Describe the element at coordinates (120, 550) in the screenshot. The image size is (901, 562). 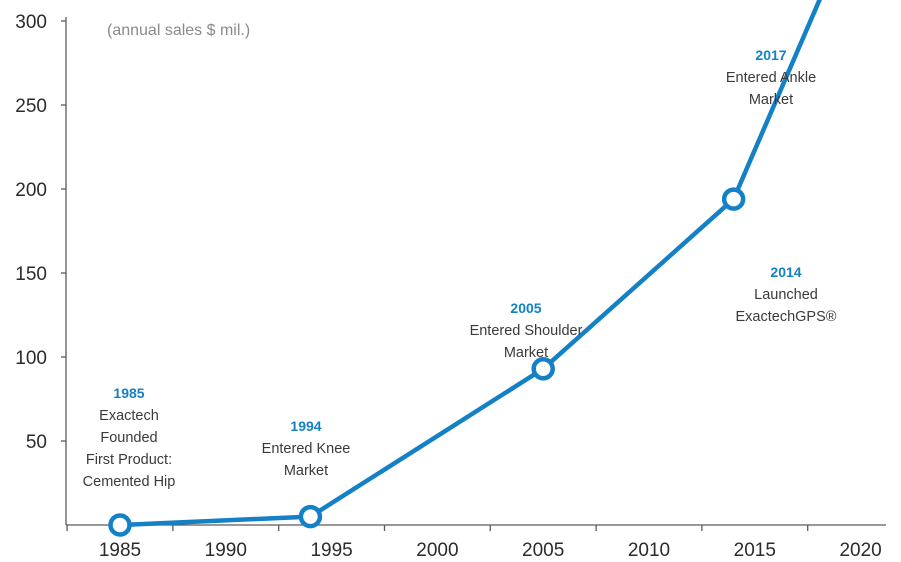
I see `x-tick-label: 1985` at that location.